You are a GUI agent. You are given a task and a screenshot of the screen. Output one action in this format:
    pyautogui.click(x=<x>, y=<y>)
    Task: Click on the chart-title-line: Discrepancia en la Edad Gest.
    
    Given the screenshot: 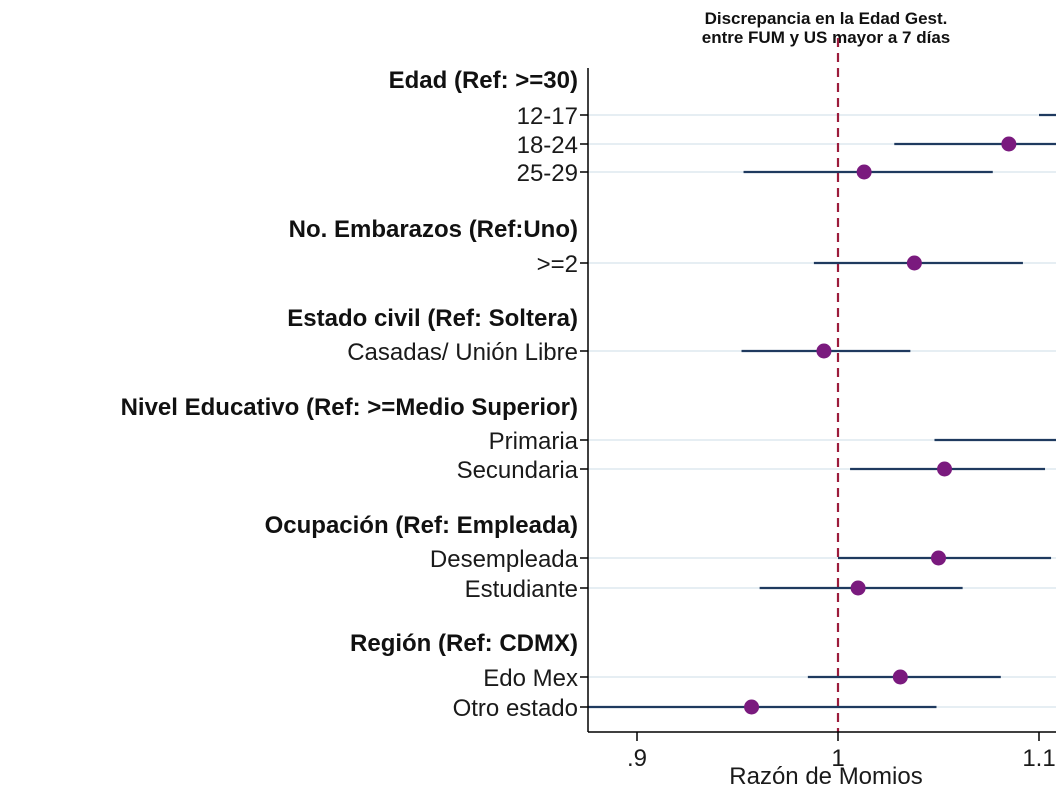 What is the action you would take?
    pyautogui.click(x=826, y=18)
    